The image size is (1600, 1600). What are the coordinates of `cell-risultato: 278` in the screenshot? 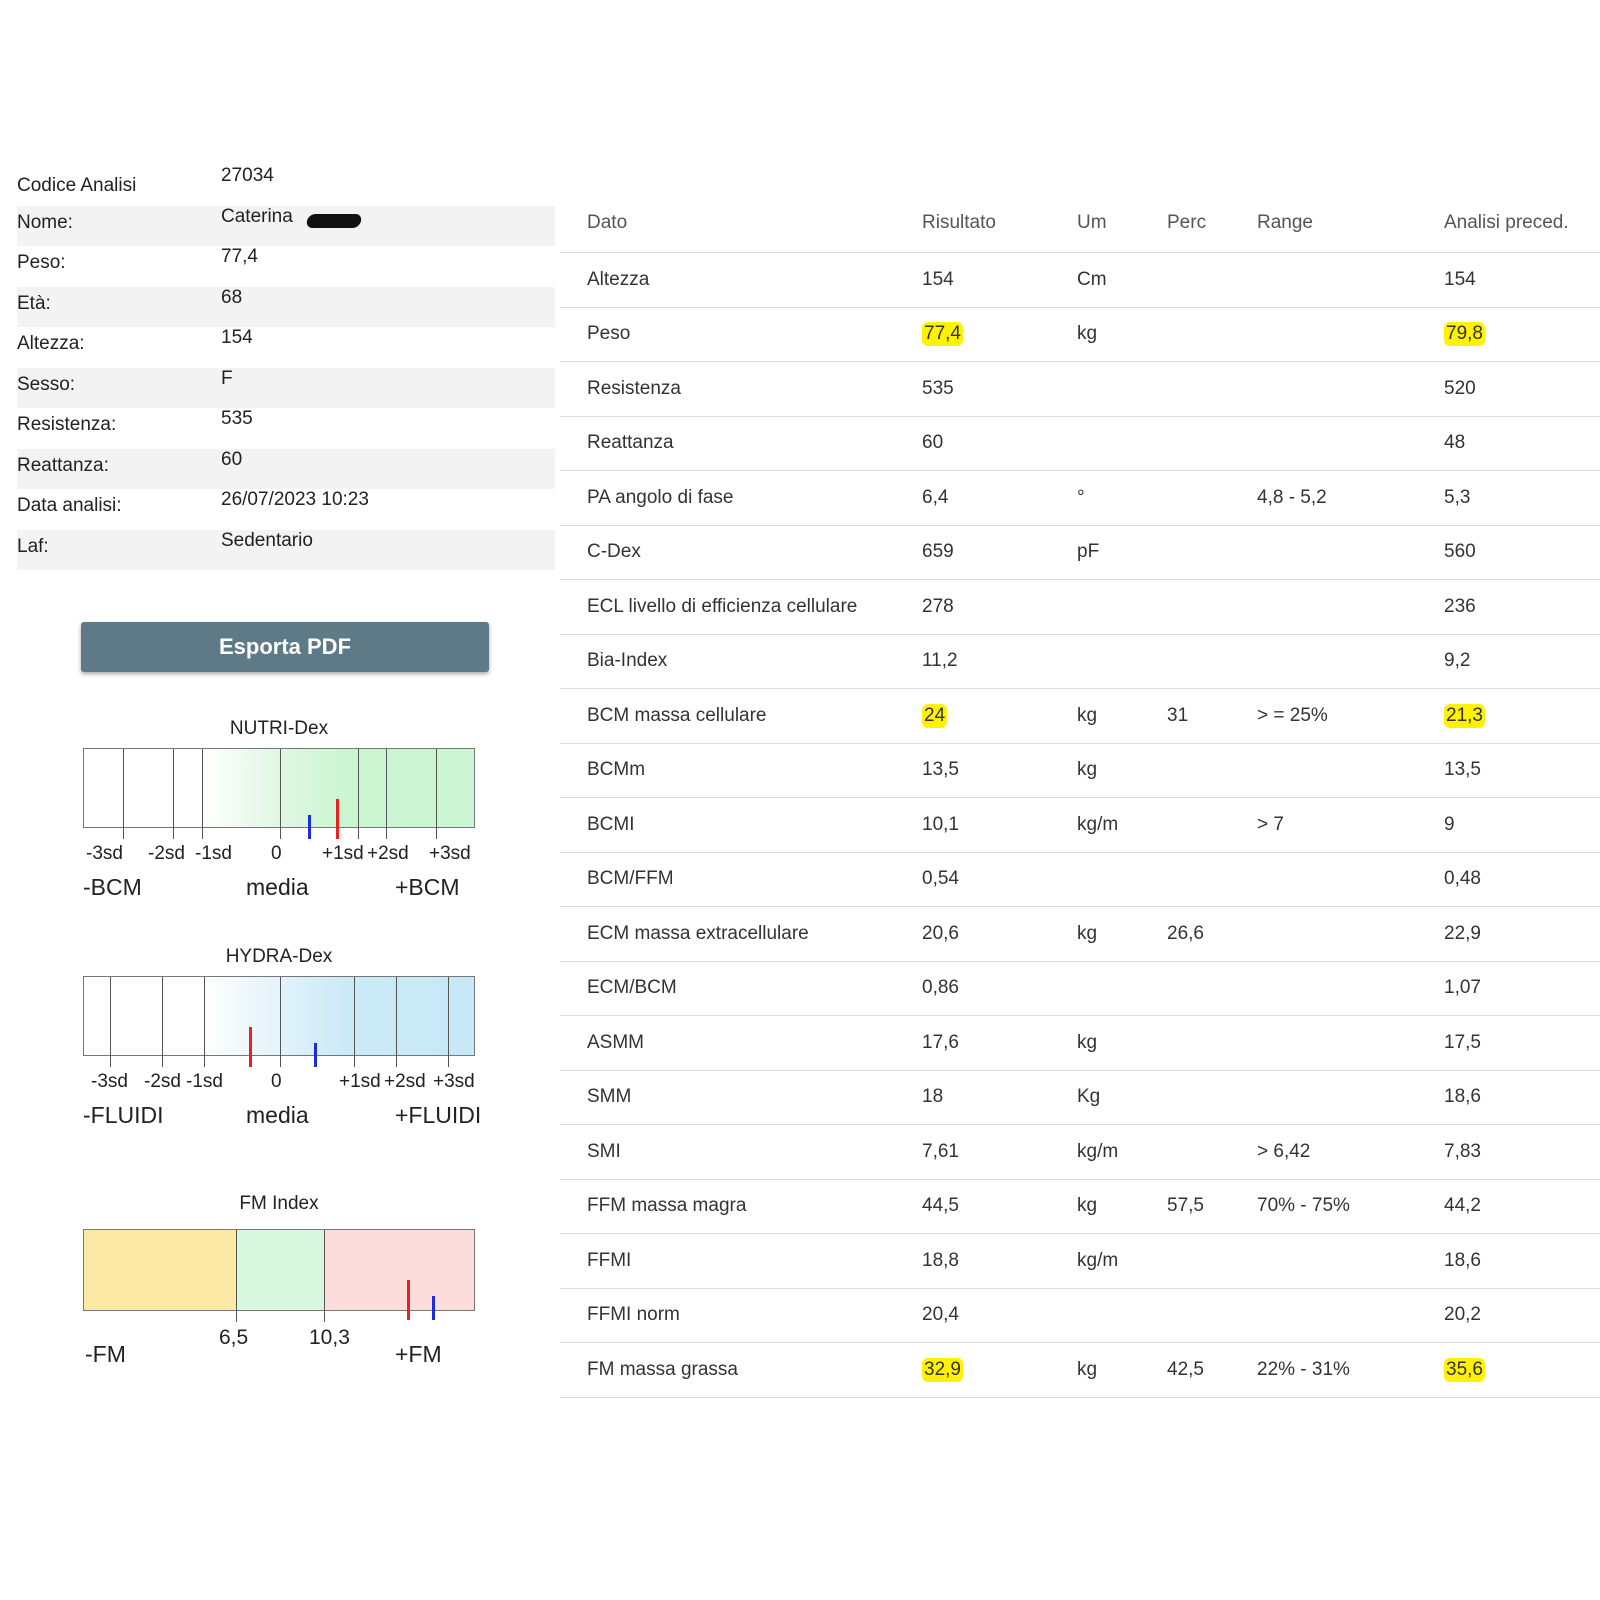 It's located at (938, 606).